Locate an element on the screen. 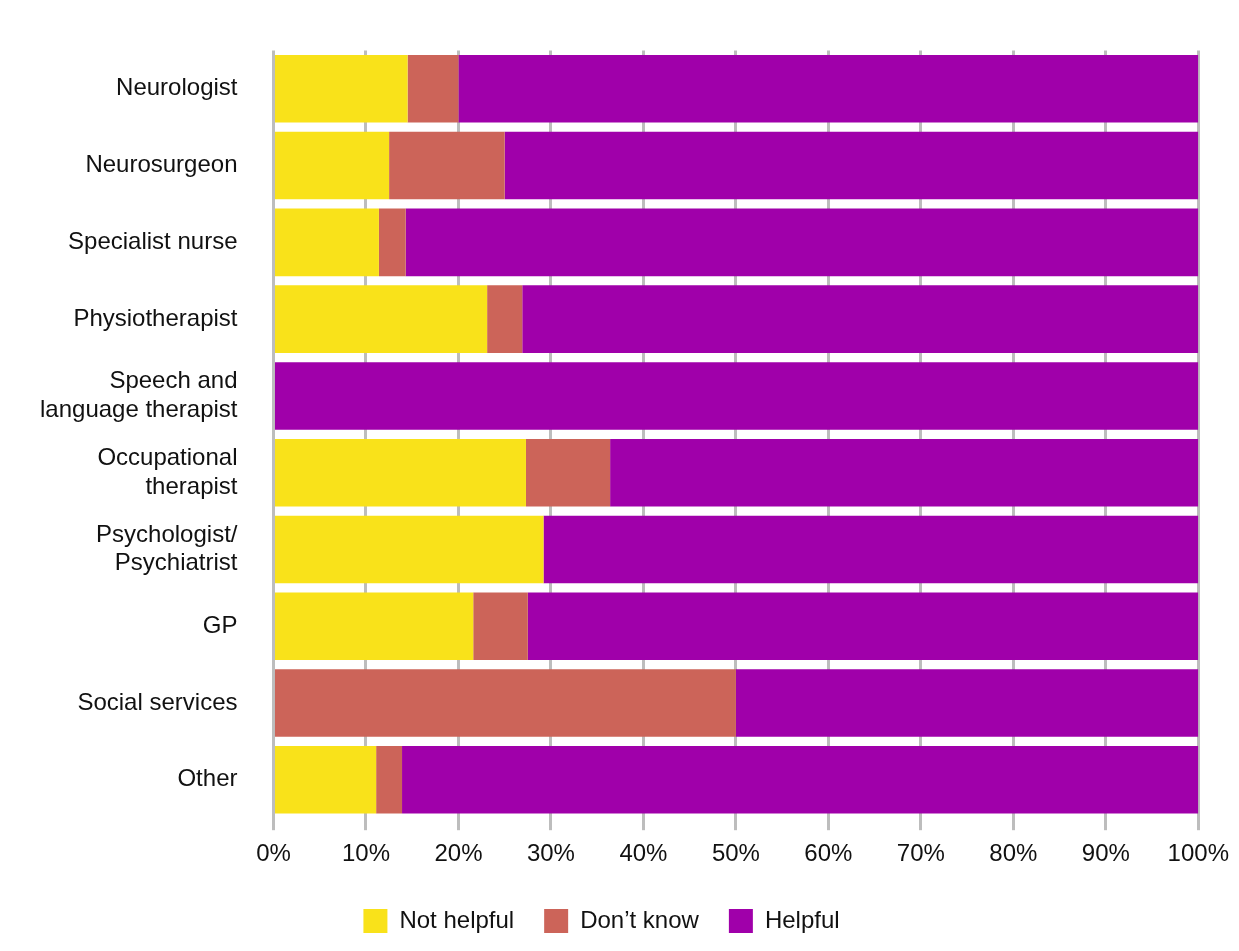 The width and height of the screenshot is (1239, 951). x-tick-label: 60% is located at coordinates (828, 853).